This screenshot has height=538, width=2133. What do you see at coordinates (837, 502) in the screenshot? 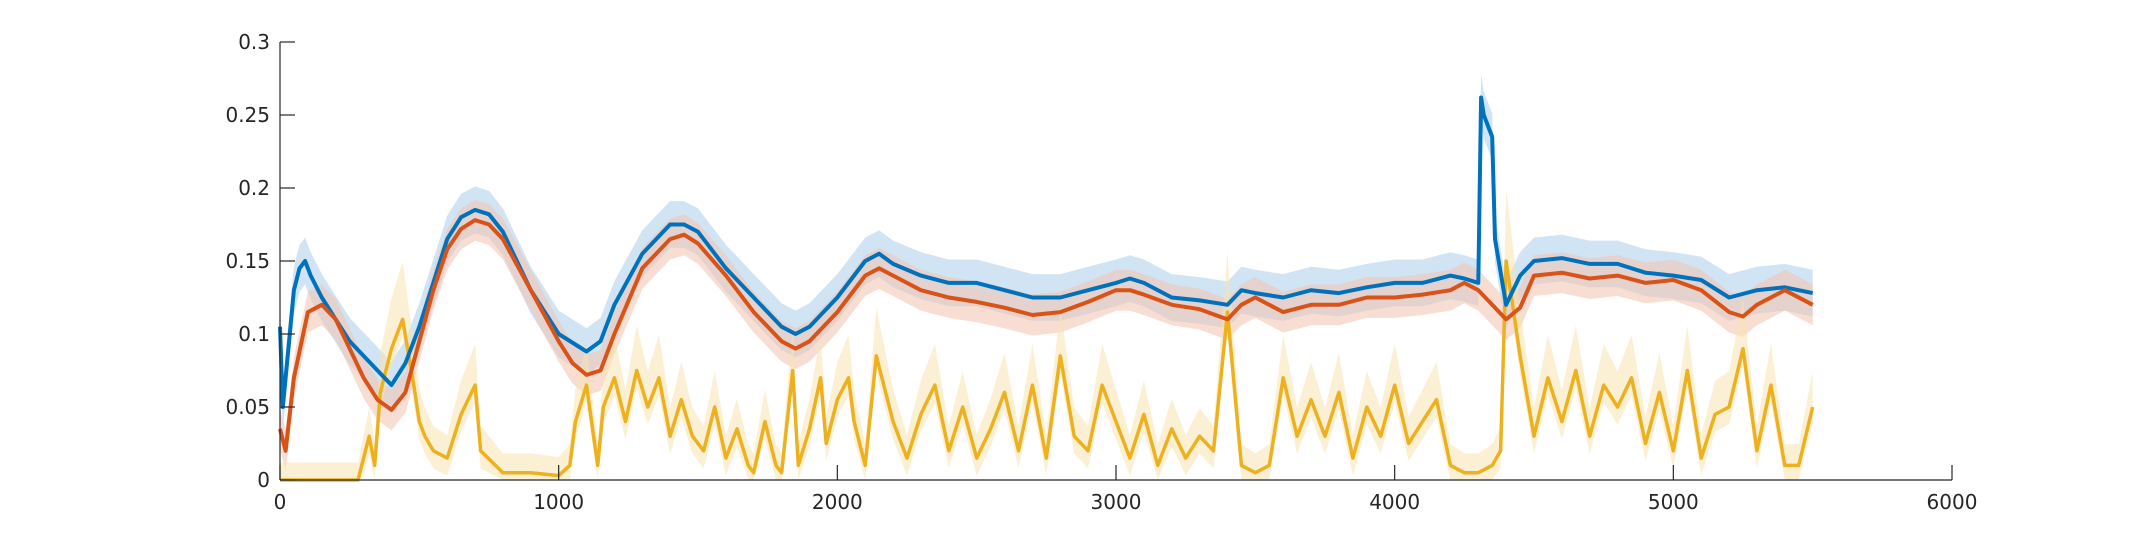
I see `x-tick-label: 2000` at bounding box center [837, 502].